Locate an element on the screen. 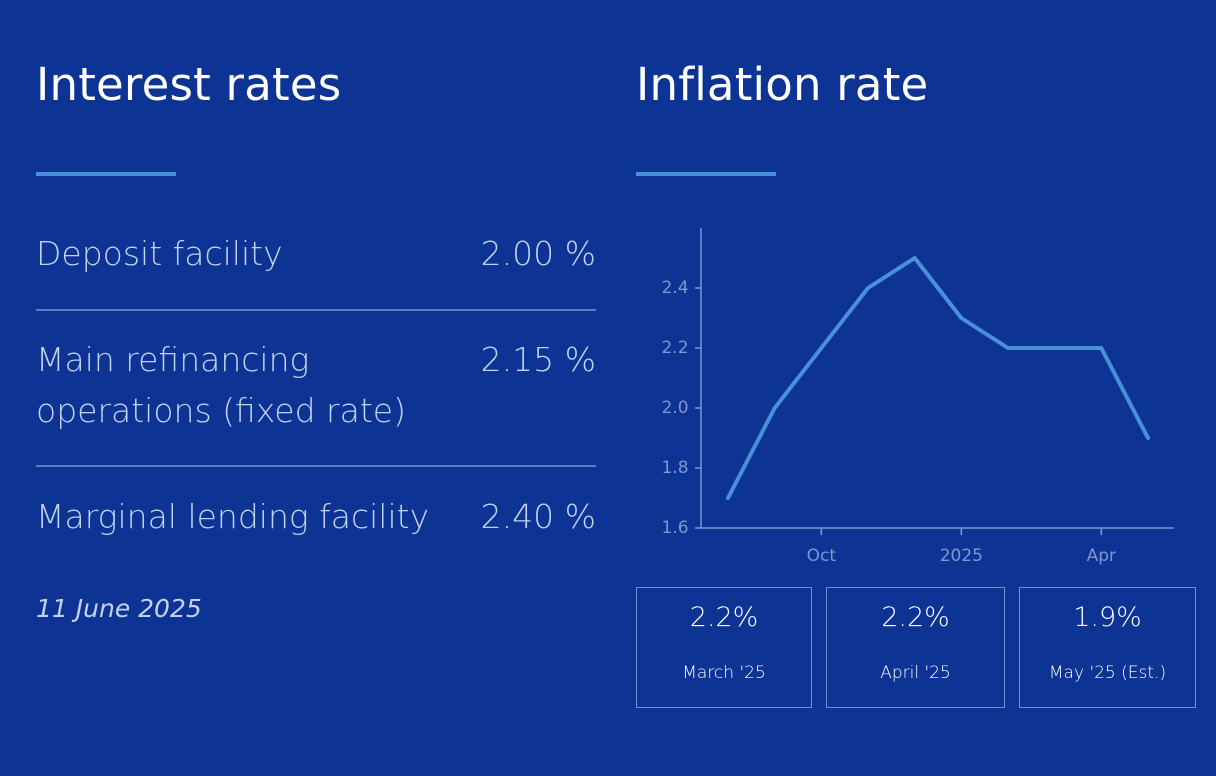 The image size is (1216, 776). rate-value: 2.40 % is located at coordinates (538, 516).